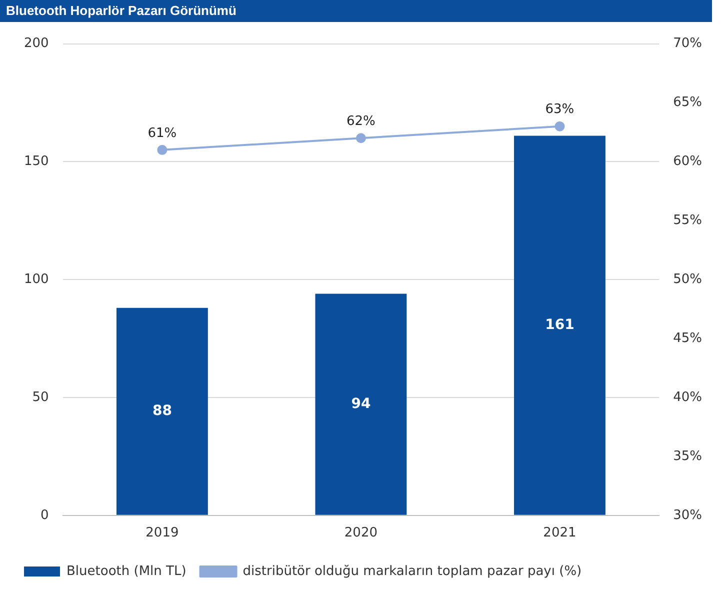 The width and height of the screenshot is (726, 600). Describe the element at coordinates (687, 44) in the screenshot. I see `y2-tick-label: 70%` at that location.